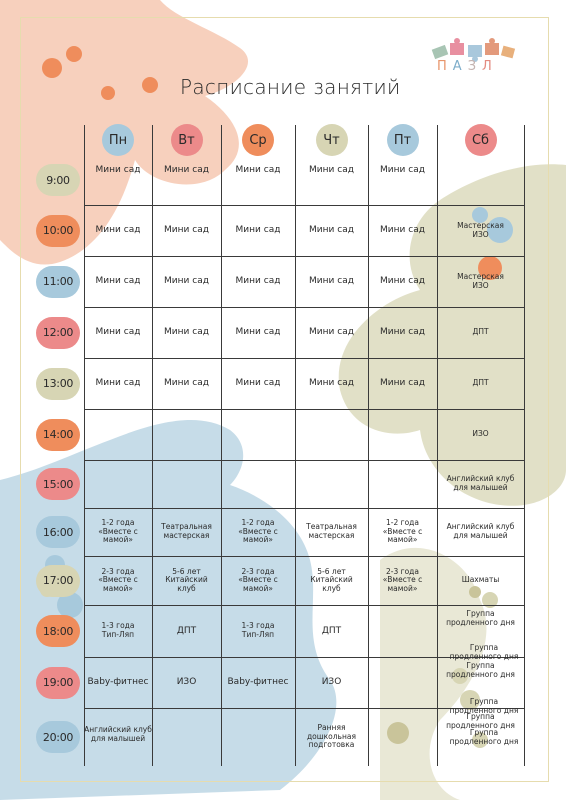 The height and width of the screenshot is (800, 566). What do you see at coordinates (58, 230) in the screenshot?
I see `time-label: 10:00` at bounding box center [58, 230].